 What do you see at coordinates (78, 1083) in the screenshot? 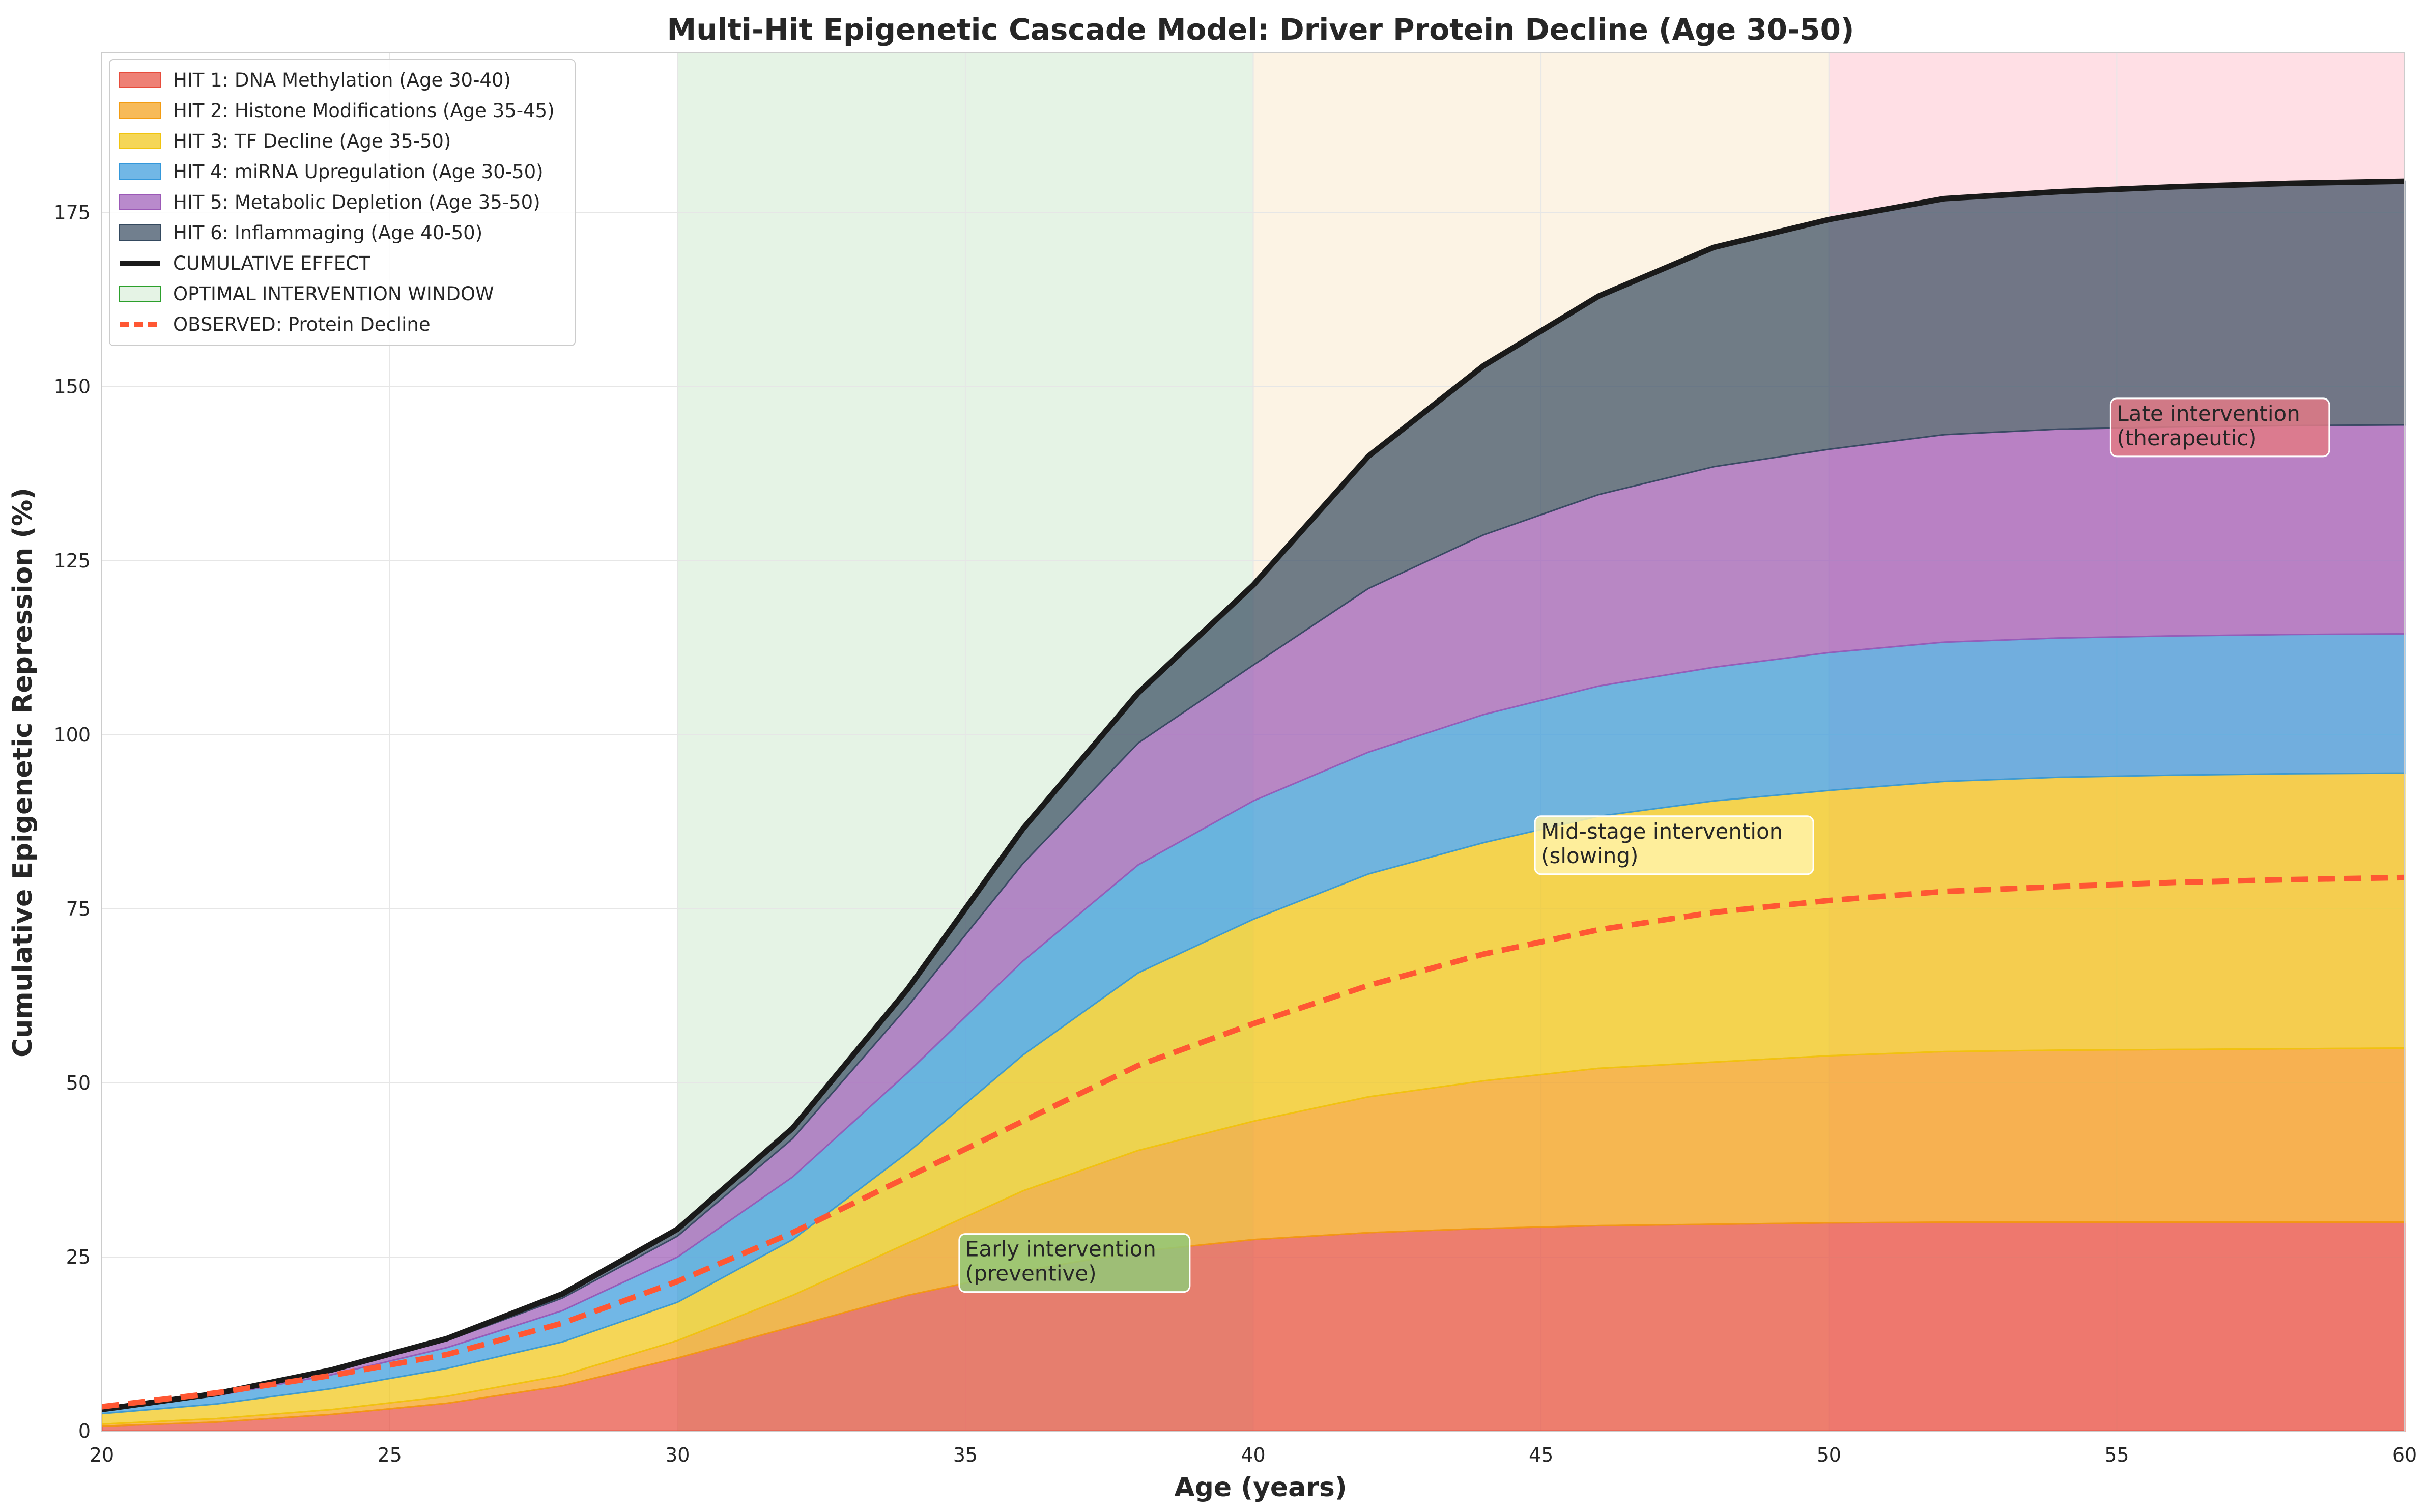
I see `y-tick-label: 50` at bounding box center [78, 1083].